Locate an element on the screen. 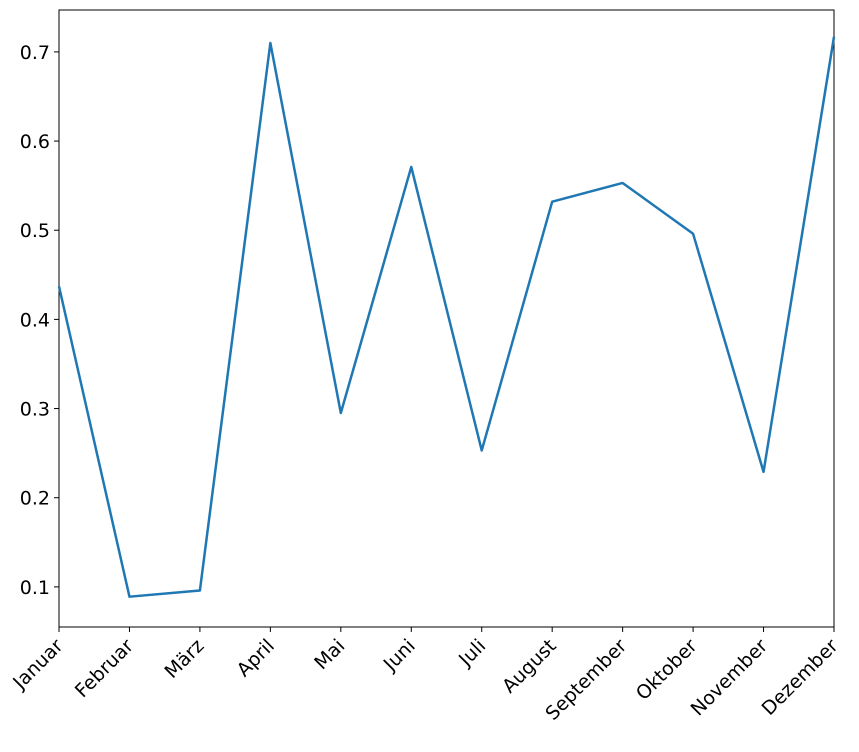  x-tick-label: Oktober is located at coordinates (667, 670).